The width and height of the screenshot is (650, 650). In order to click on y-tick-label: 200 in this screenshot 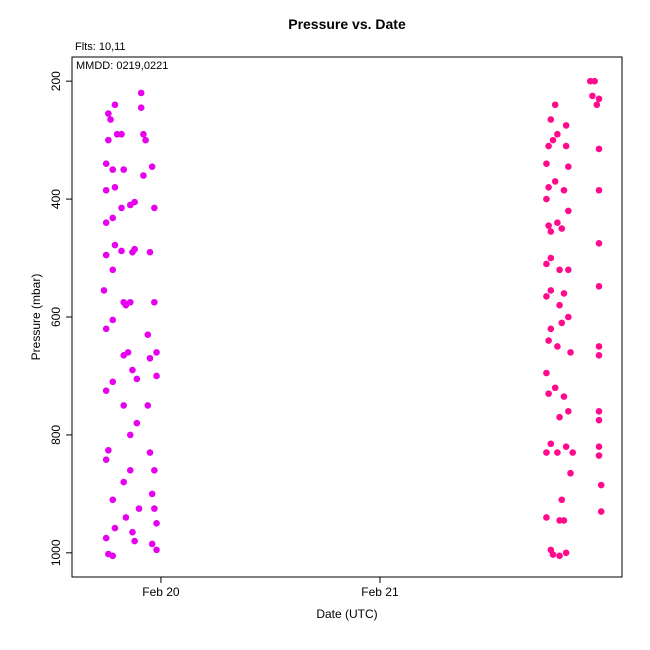, I will do `click(56, 81)`.